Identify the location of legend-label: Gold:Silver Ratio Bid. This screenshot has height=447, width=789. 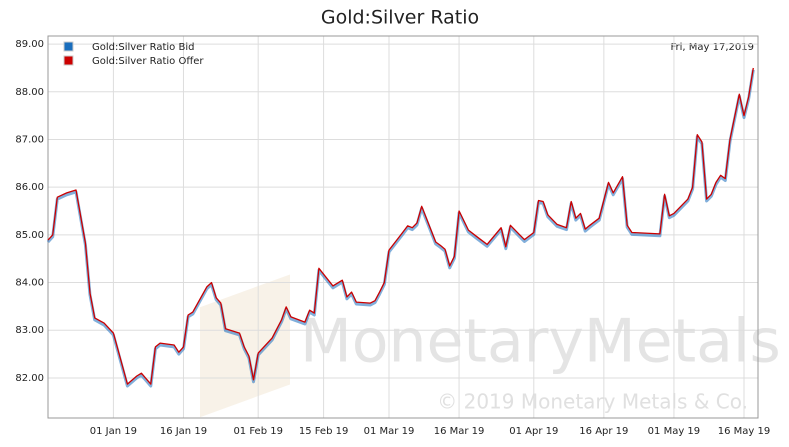
(143, 47).